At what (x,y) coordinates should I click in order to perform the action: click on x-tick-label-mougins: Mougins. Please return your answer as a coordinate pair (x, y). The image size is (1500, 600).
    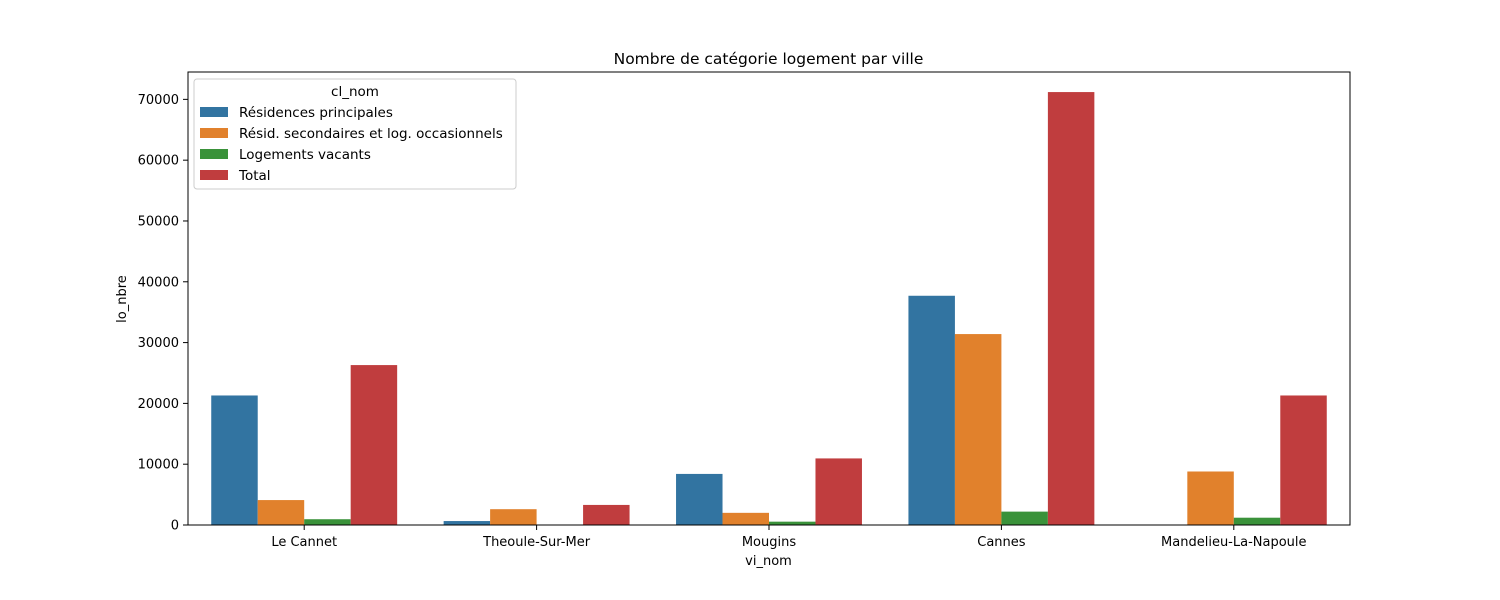
    Looking at the image, I should click on (769, 542).